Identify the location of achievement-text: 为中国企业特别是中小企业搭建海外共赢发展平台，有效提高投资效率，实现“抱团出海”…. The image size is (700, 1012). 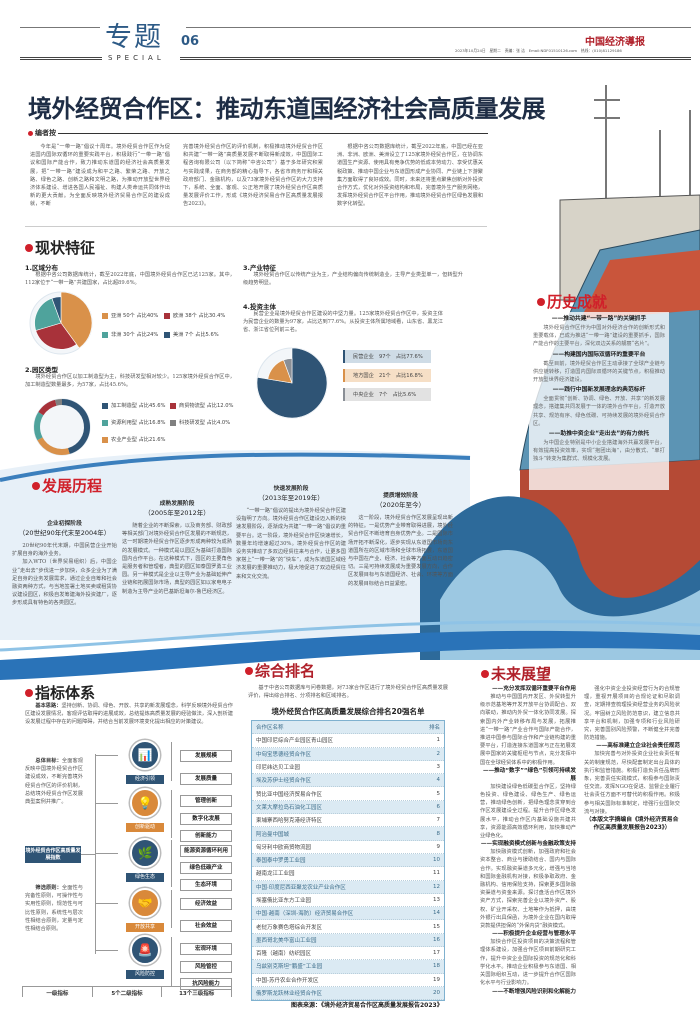
(599, 451).